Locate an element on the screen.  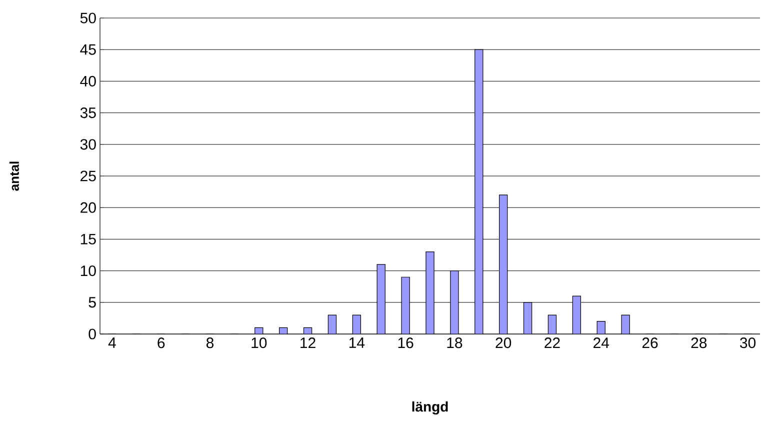
x-tick-label: 28 is located at coordinates (699, 343).